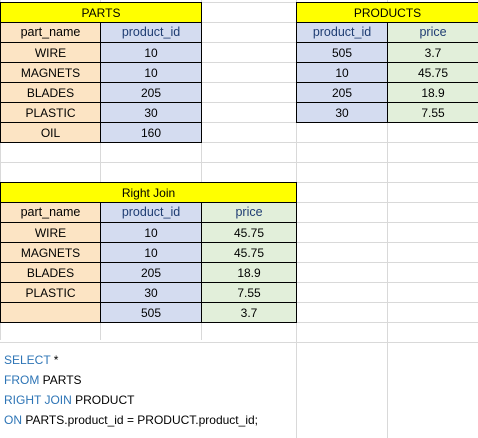  What do you see at coordinates (432, 52) in the screenshot?
I see `products-cell: 3.7` at bounding box center [432, 52].